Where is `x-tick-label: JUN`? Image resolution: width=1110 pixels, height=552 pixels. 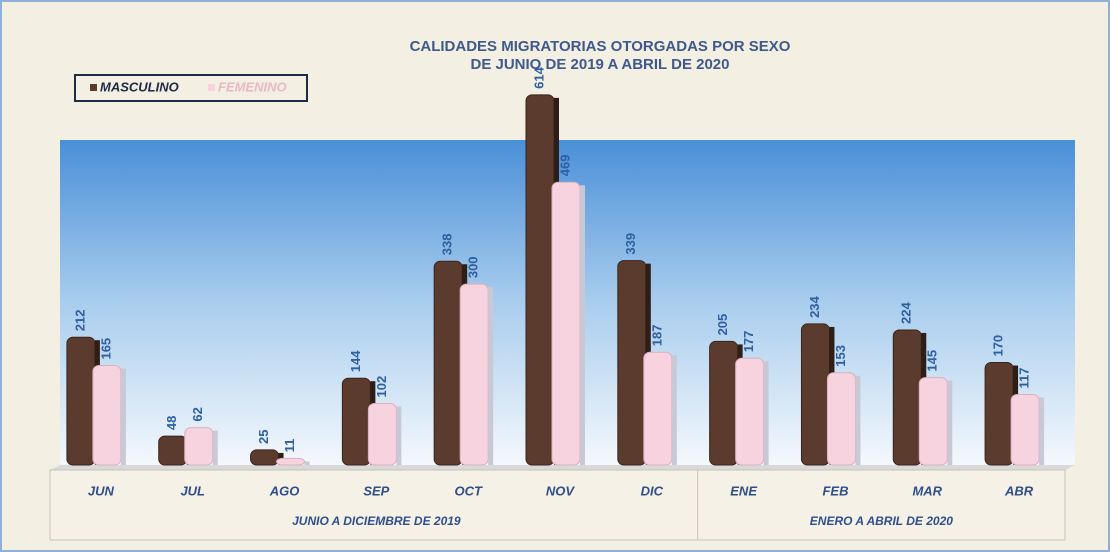
x-tick-label: JUN is located at coordinates (101, 490).